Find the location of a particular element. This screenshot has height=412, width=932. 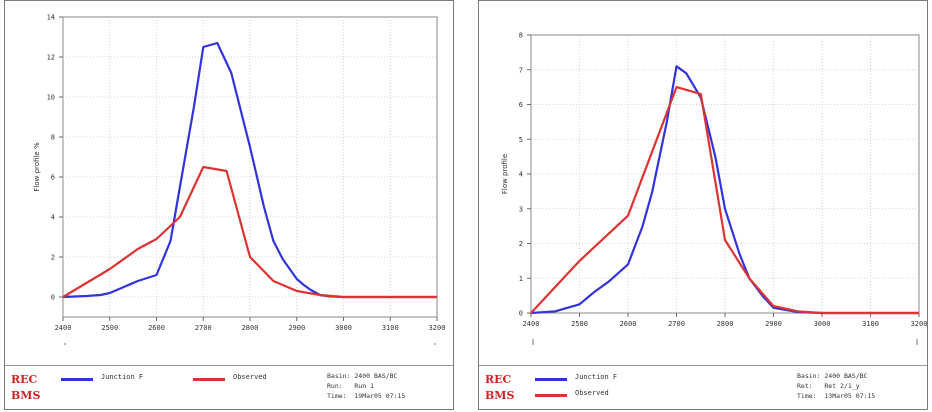

y-tick-label: 5 is located at coordinates (521, 140).